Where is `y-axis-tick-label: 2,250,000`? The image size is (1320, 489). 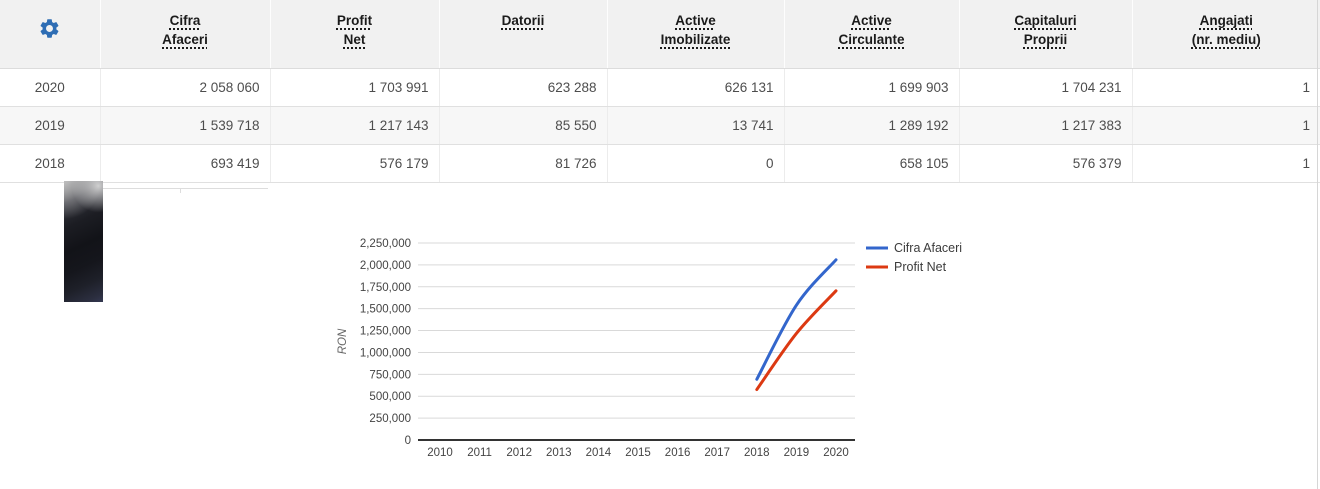
y-axis-tick-label: 2,250,000 is located at coordinates (385, 244).